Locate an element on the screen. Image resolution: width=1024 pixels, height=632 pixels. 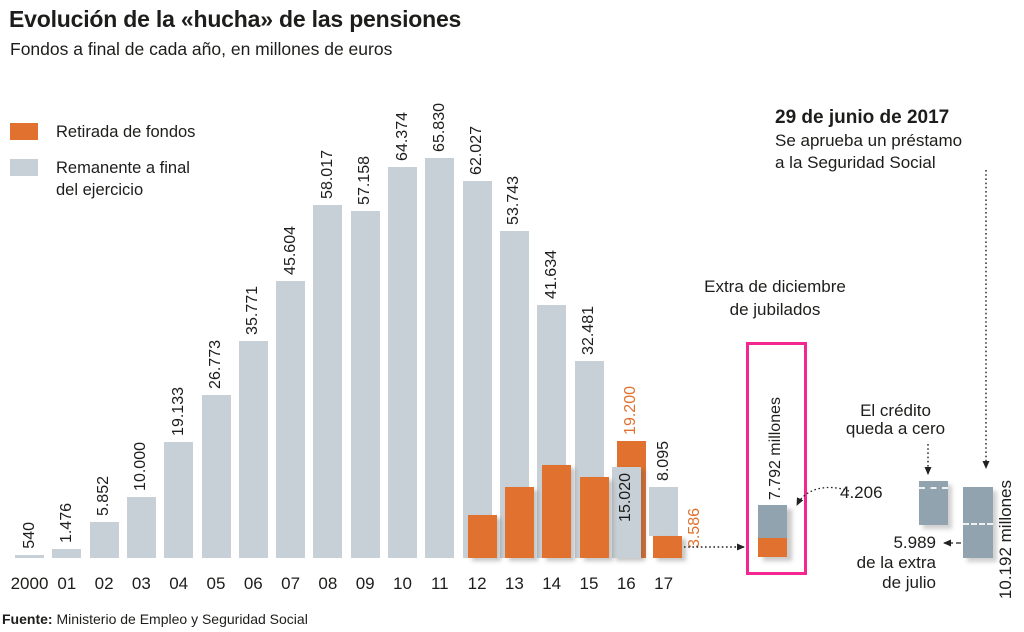
axis-label-12: 12 is located at coordinates (477, 583).